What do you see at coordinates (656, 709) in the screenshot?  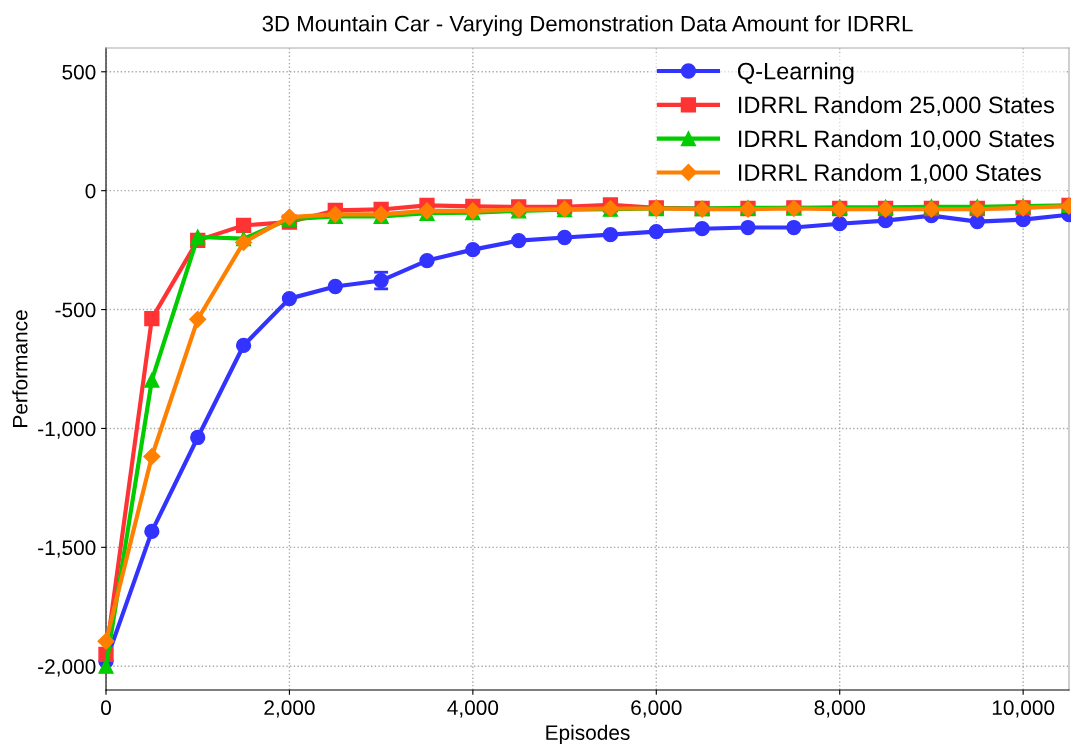 I see `x-tick-label: 6,000` at bounding box center [656, 709].